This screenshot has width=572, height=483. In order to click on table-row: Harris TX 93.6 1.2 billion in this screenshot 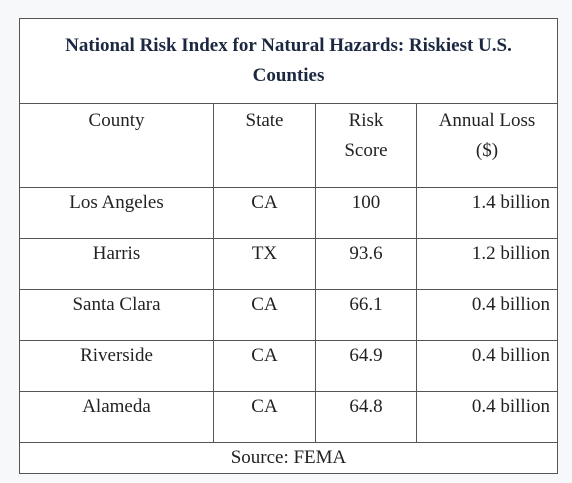, I will do `click(288, 264)`.